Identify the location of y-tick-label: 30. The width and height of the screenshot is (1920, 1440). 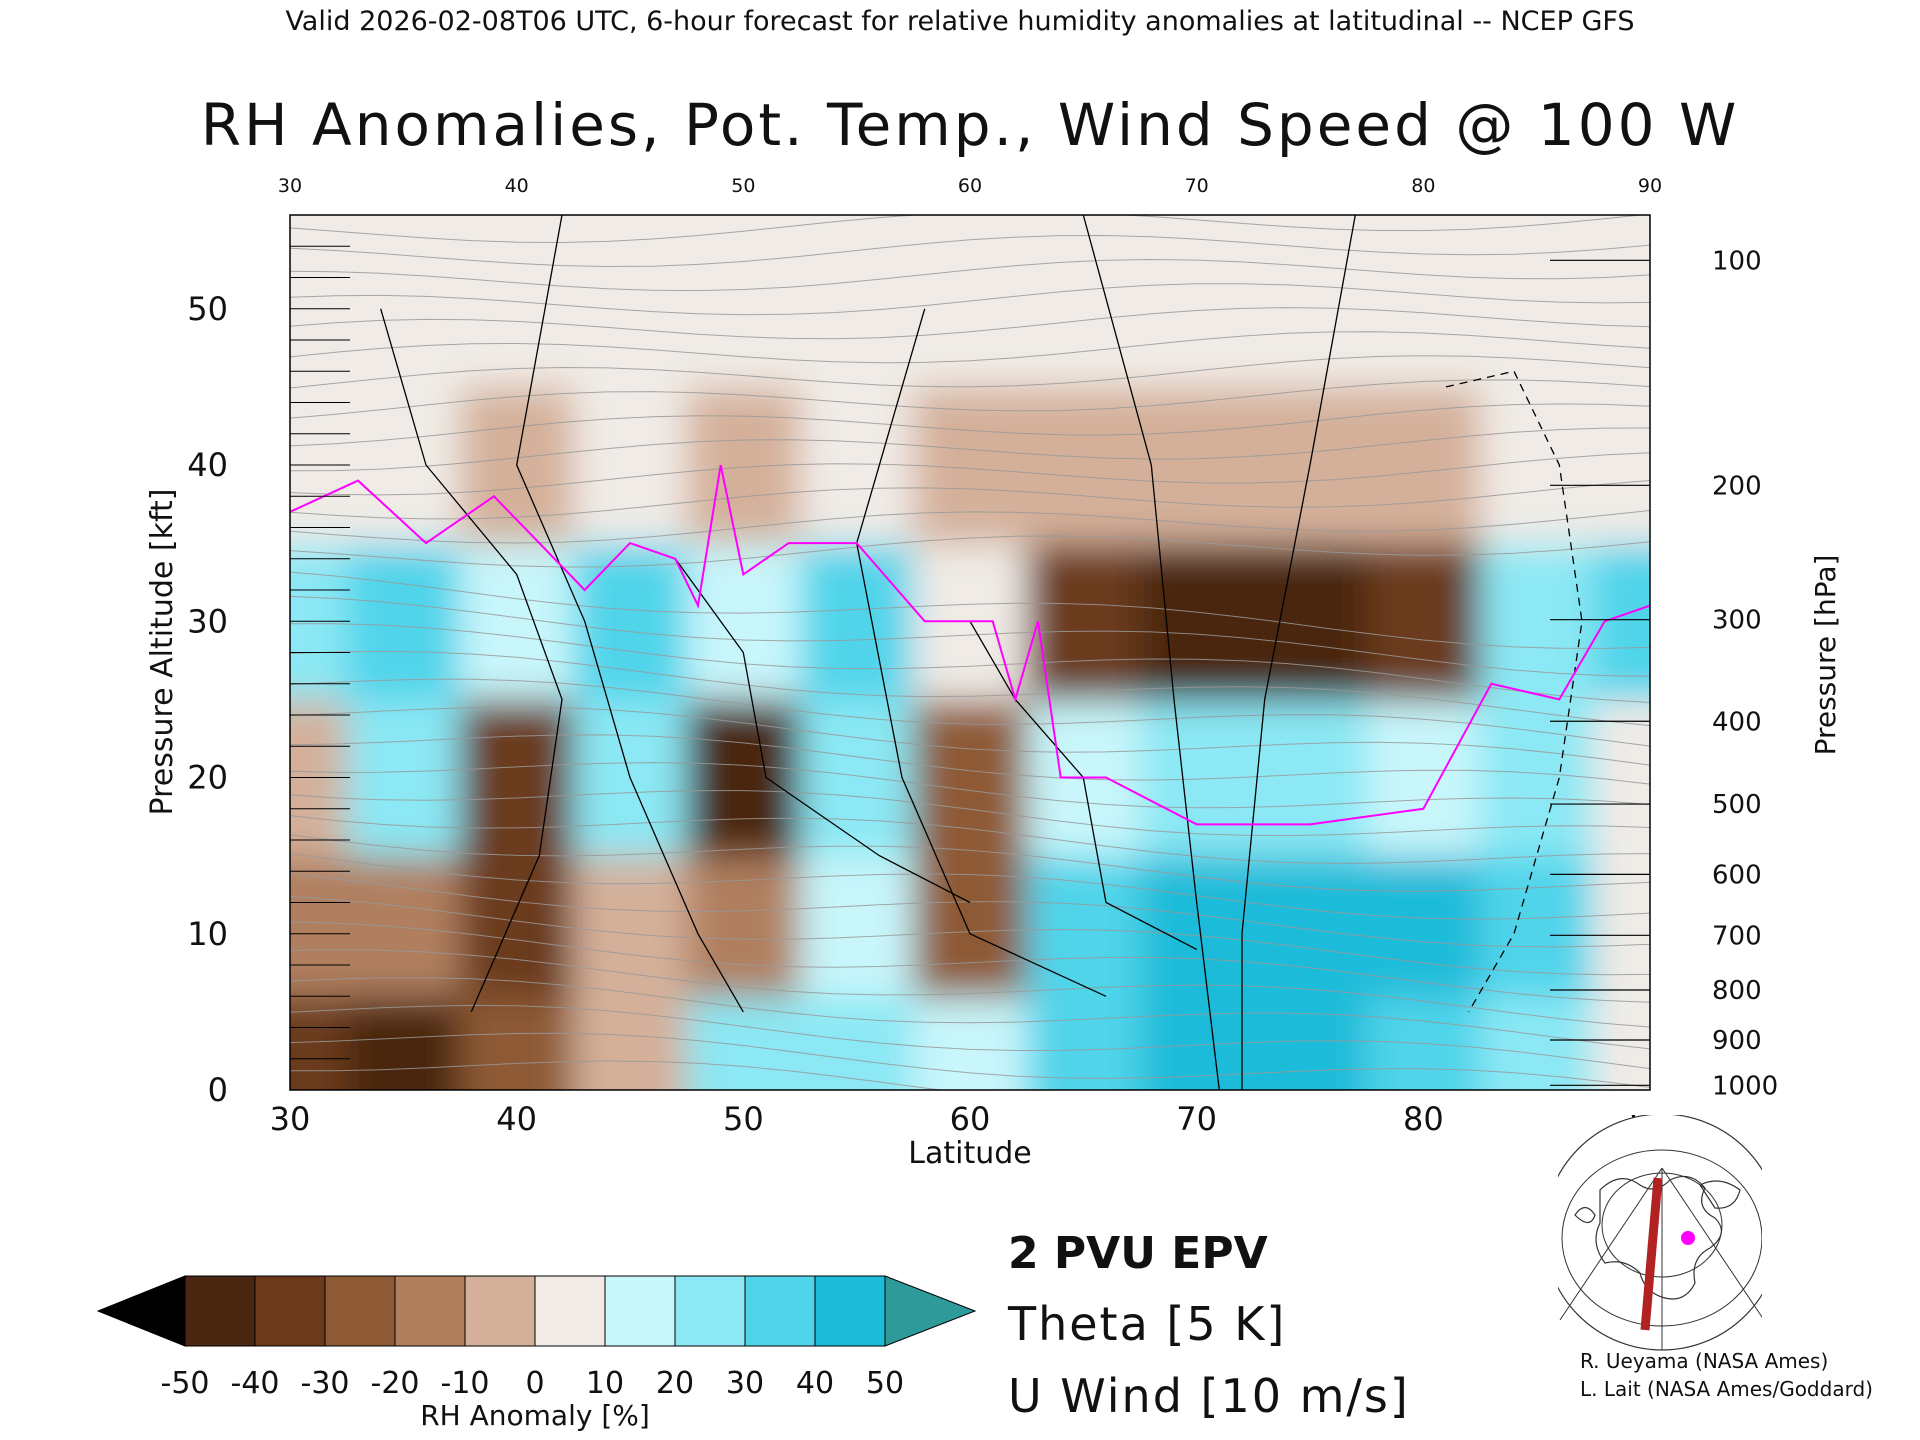
(207, 621).